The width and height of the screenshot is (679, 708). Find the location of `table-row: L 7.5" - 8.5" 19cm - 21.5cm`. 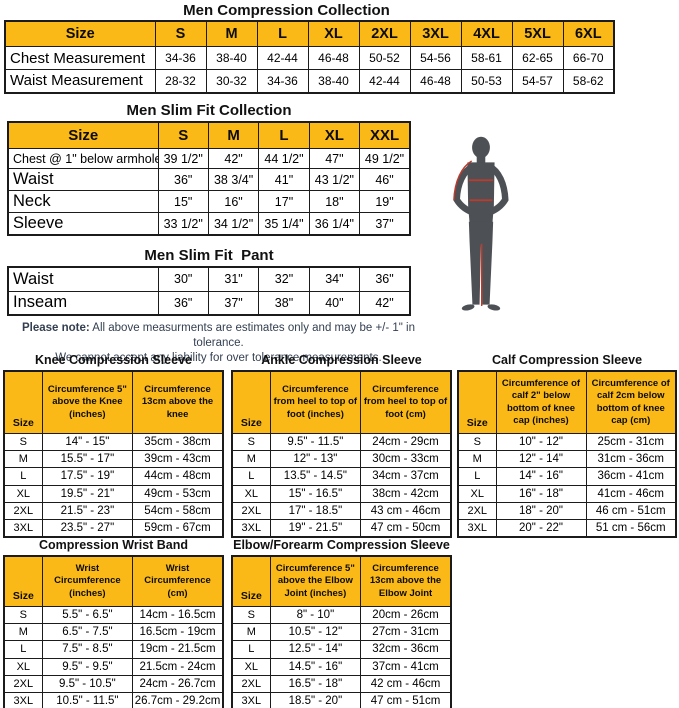

table-row: L 7.5" - 8.5" 19cm - 21.5cm is located at coordinates (113, 649).